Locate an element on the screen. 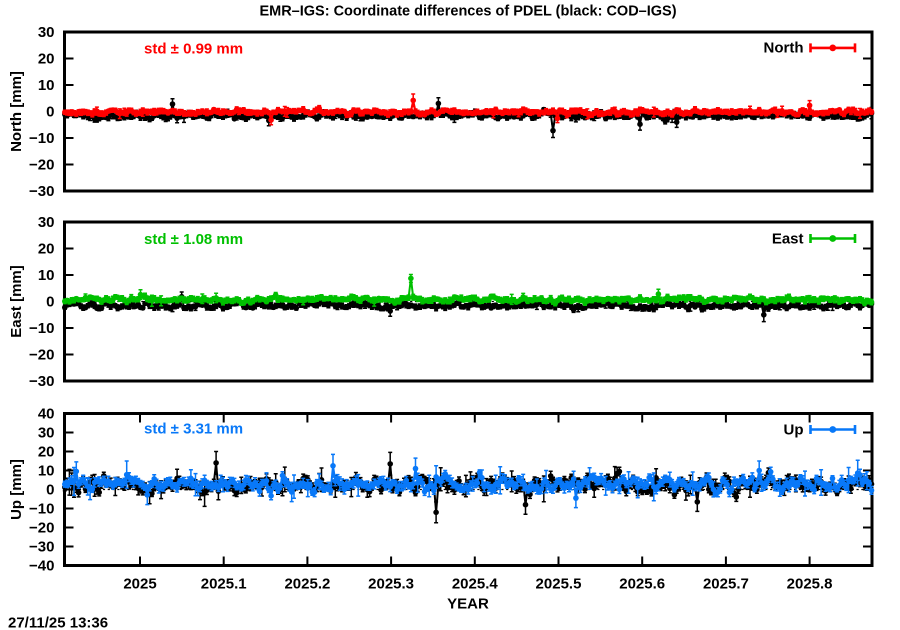 Image resolution: width=900 pixels, height=630 pixels. svg-text: 40 is located at coordinates (46, 414).